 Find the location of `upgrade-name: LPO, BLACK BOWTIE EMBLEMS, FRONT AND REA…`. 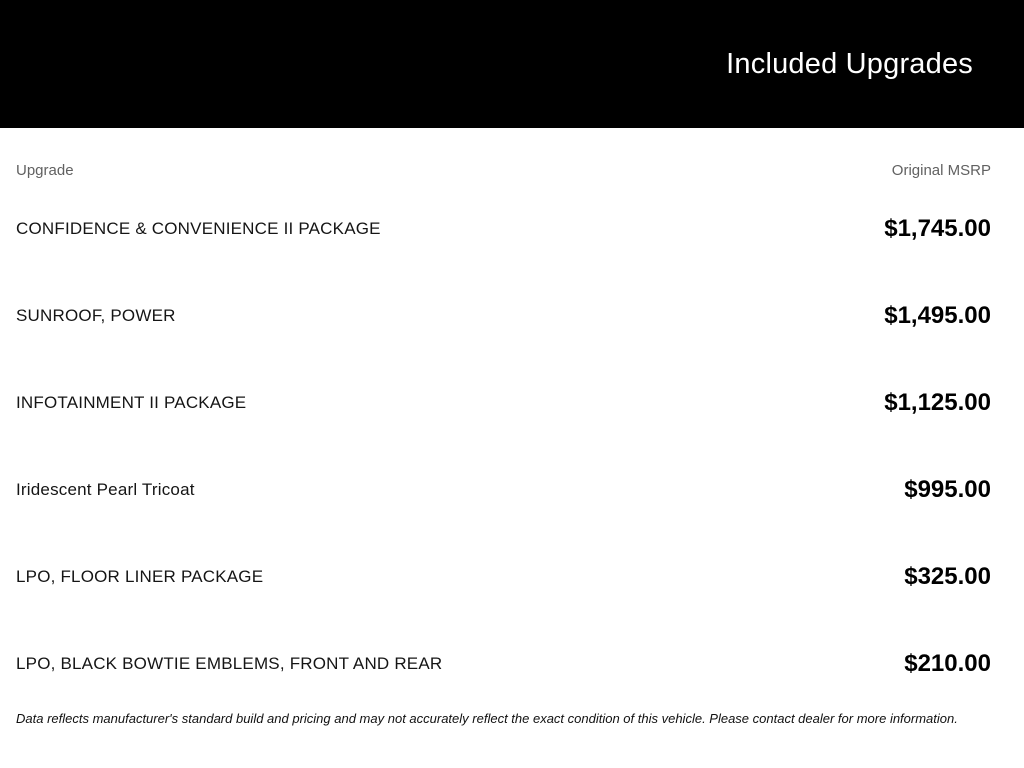

upgrade-name: LPO, BLACK BOWTIE EMBLEMS, FRONT AND REA… is located at coordinates (229, 663).